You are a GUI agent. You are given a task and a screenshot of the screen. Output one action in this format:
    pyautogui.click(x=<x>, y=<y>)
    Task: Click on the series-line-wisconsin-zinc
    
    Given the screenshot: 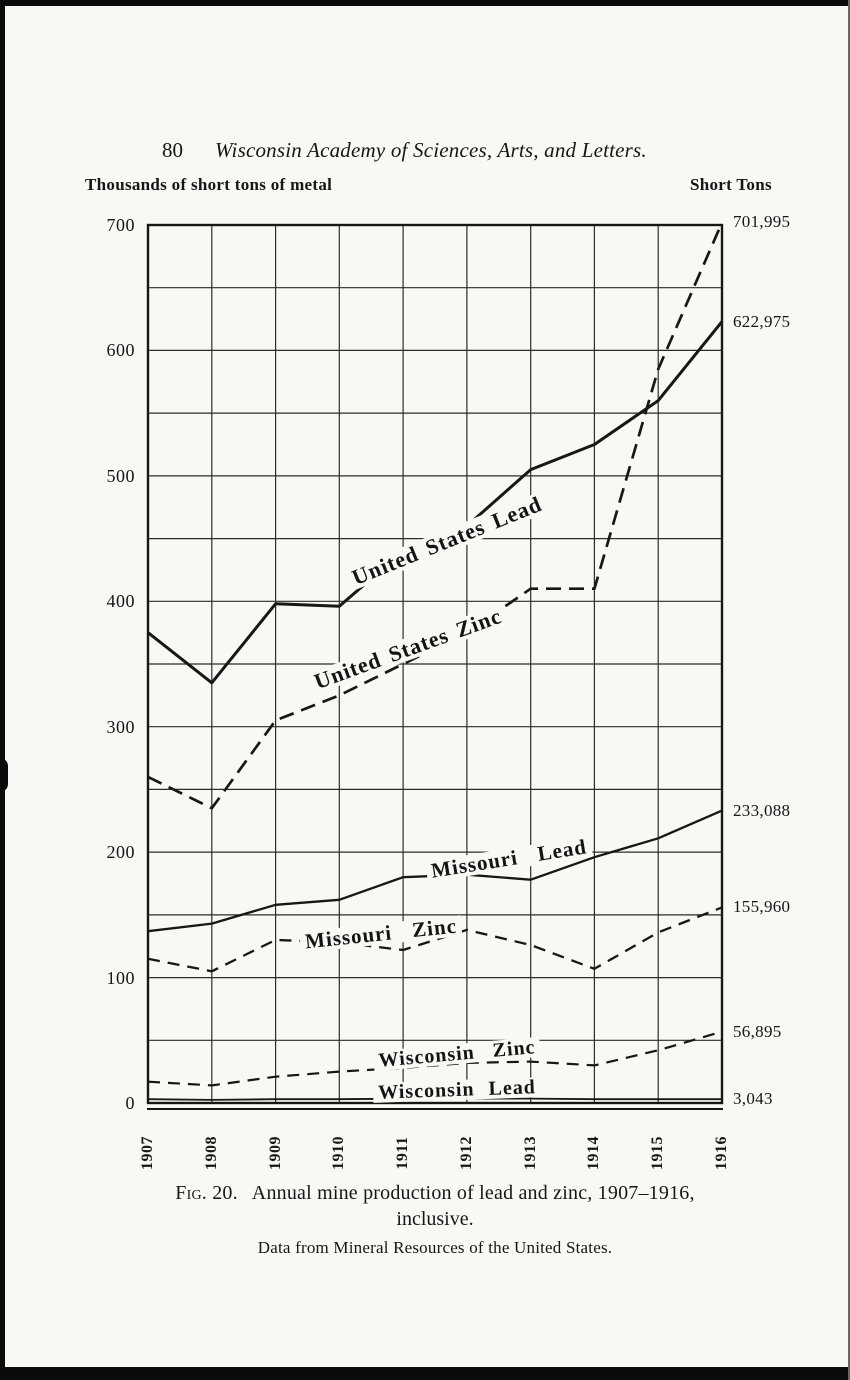 What is the action you would take?
    pyautogui.click(x=435, y=1058)
    